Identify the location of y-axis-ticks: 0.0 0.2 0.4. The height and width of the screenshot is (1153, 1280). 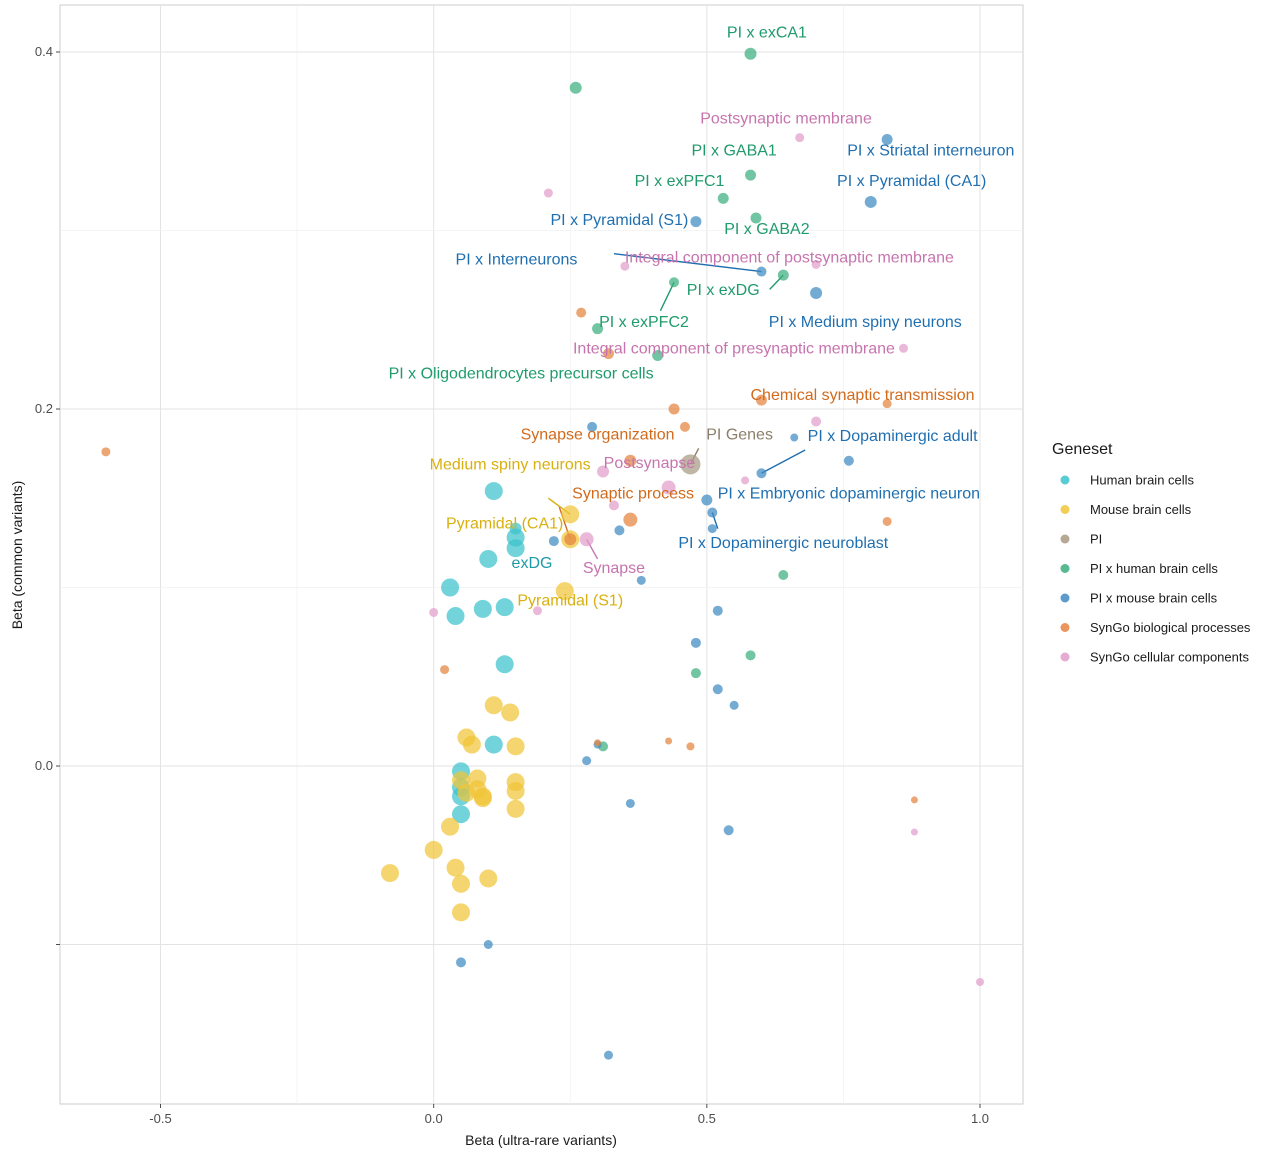
(47, 494).